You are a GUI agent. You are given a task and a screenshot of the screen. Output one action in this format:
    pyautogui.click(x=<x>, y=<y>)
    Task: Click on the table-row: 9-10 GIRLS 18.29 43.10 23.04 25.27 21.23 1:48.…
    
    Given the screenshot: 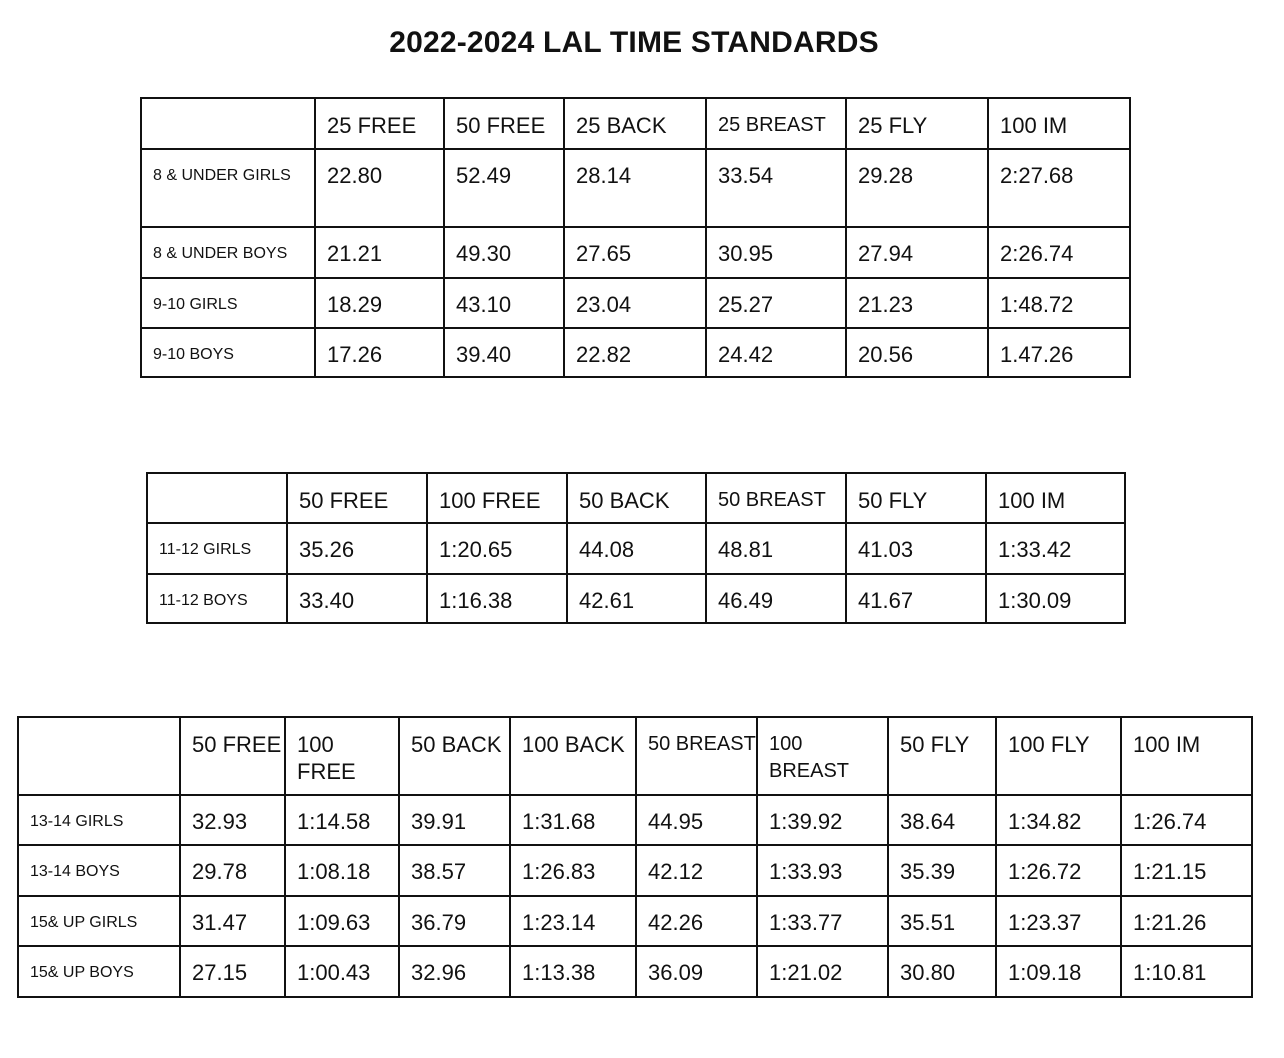 What is the action you would take?
    pyautogui.click(x=635, y=303)
    